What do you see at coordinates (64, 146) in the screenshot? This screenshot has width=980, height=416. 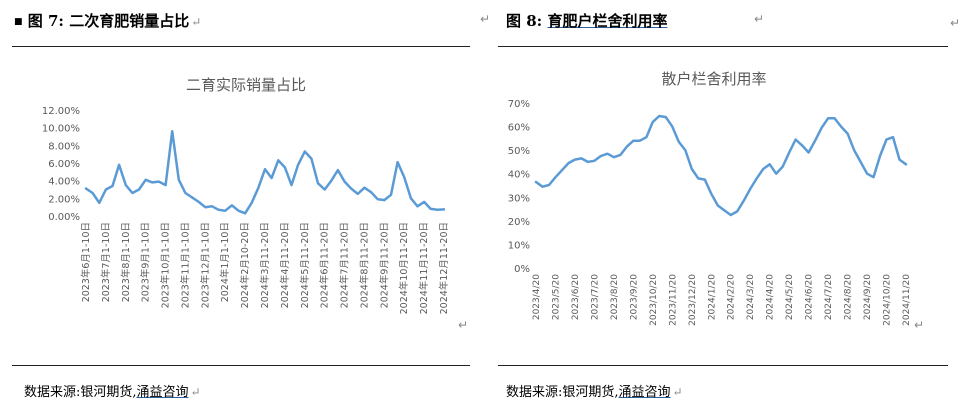 I see `y-tick-label: 8.00%` at bounding box center [64, 146].